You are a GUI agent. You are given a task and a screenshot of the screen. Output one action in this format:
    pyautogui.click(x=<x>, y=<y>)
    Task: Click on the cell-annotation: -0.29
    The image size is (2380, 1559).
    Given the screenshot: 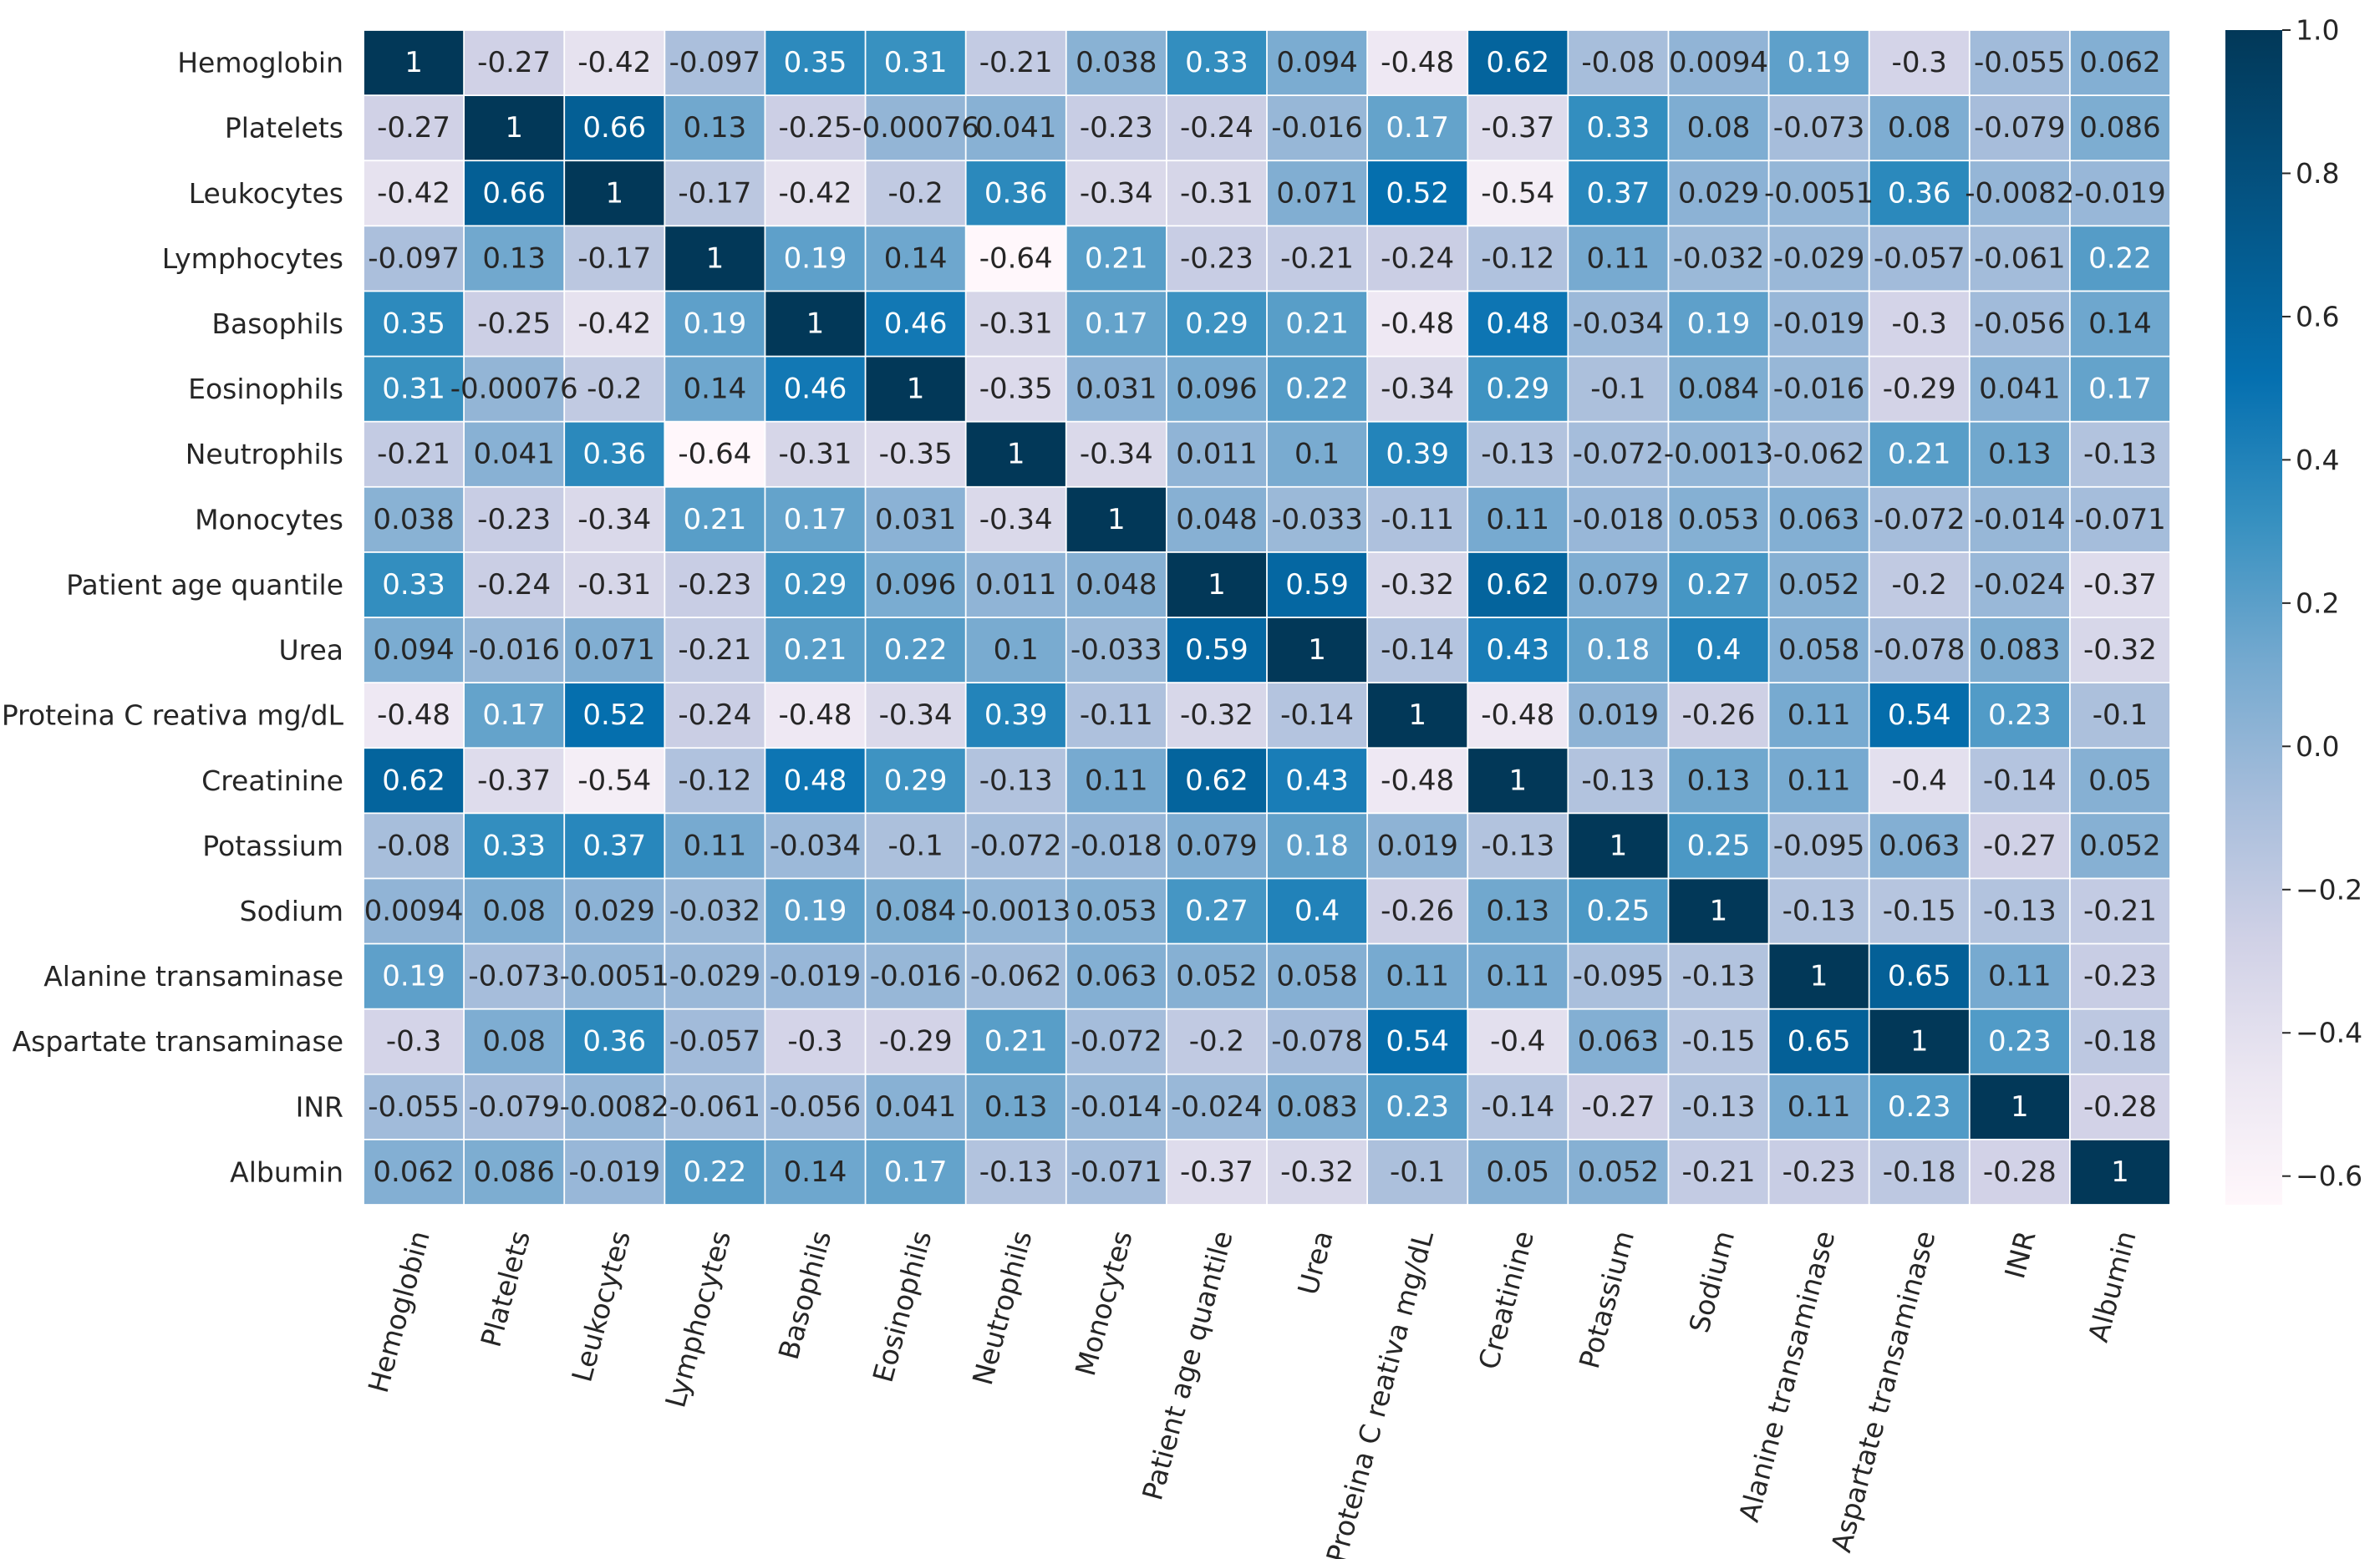 What is the action you would take?
    pyautogui.click(x=916, y=1042)
    